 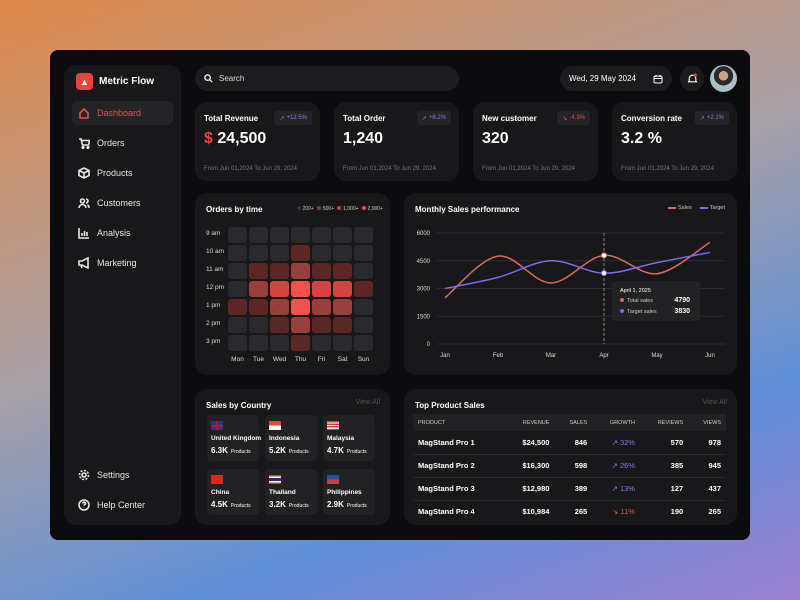 What do you see at coordinates (234, 209) in the screenshot?
I see `panel-title: Orders by time` at bounding box center [234, 209].